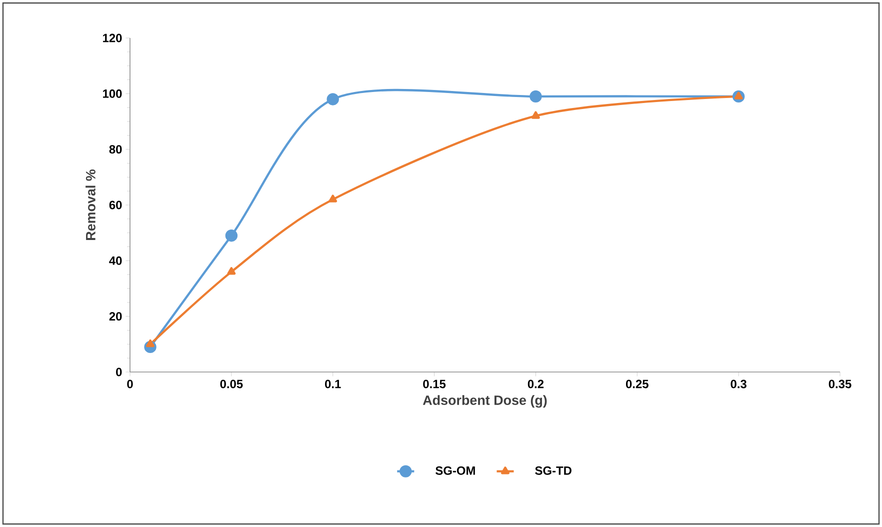  Describe the element at coordinates (130, 384) in the screenshot. I see `x-tick-label: 0` at that location.